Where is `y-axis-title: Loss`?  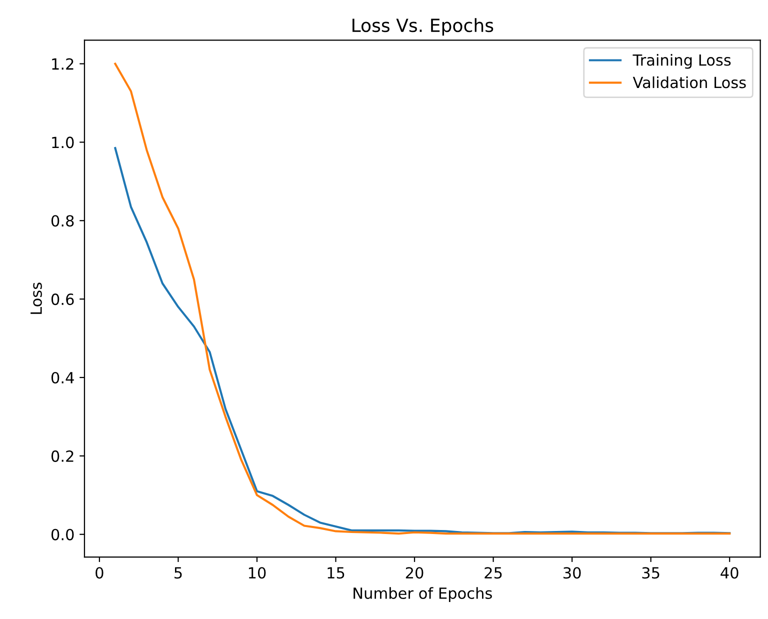 y-axis-title: Loss is located at coordinates (36, 298).